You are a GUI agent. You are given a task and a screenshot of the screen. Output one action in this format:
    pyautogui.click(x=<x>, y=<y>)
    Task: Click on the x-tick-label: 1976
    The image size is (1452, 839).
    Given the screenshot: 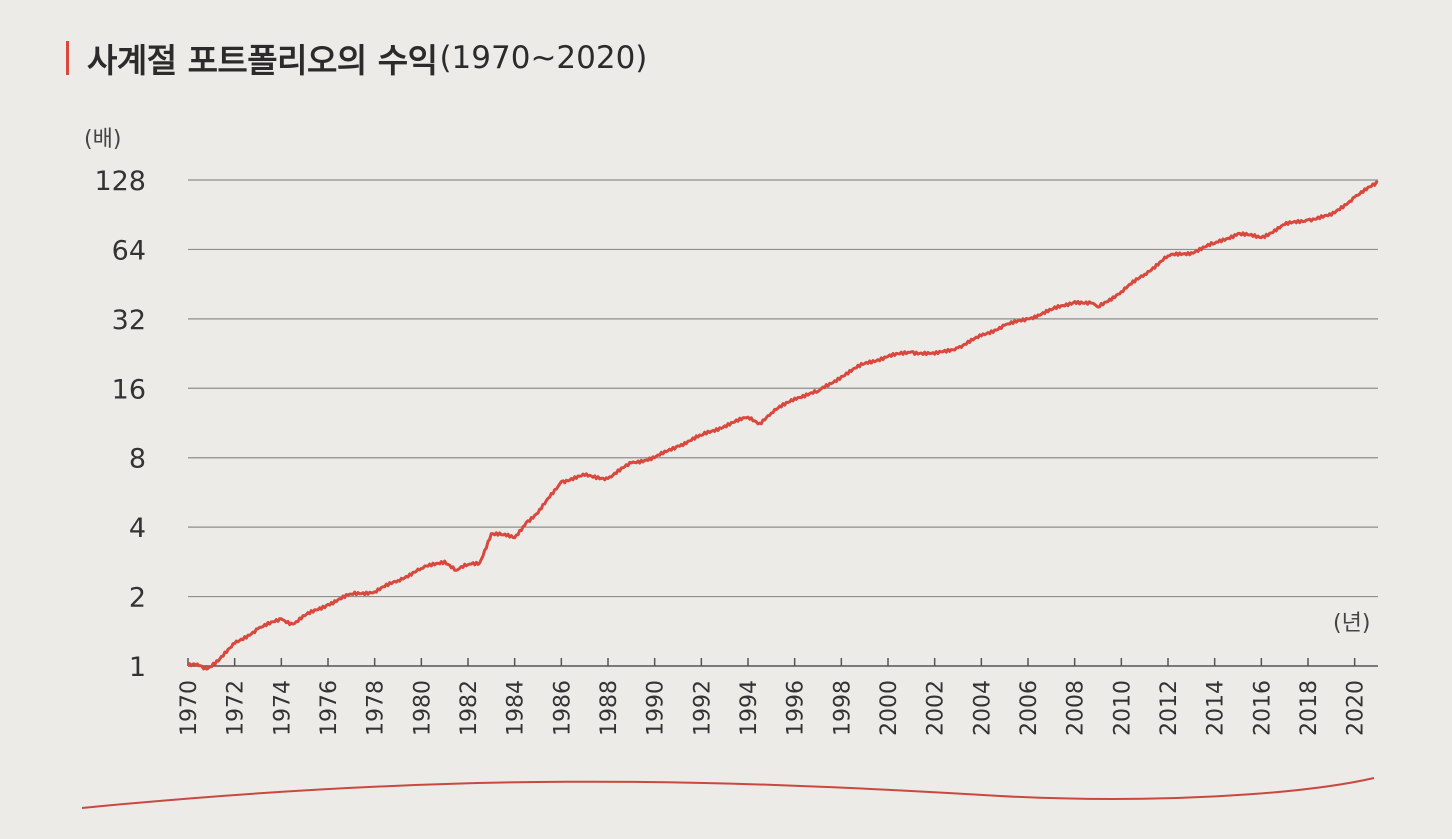 What is the action you would take?
    pyautogui.click(x=329, y=708)
    